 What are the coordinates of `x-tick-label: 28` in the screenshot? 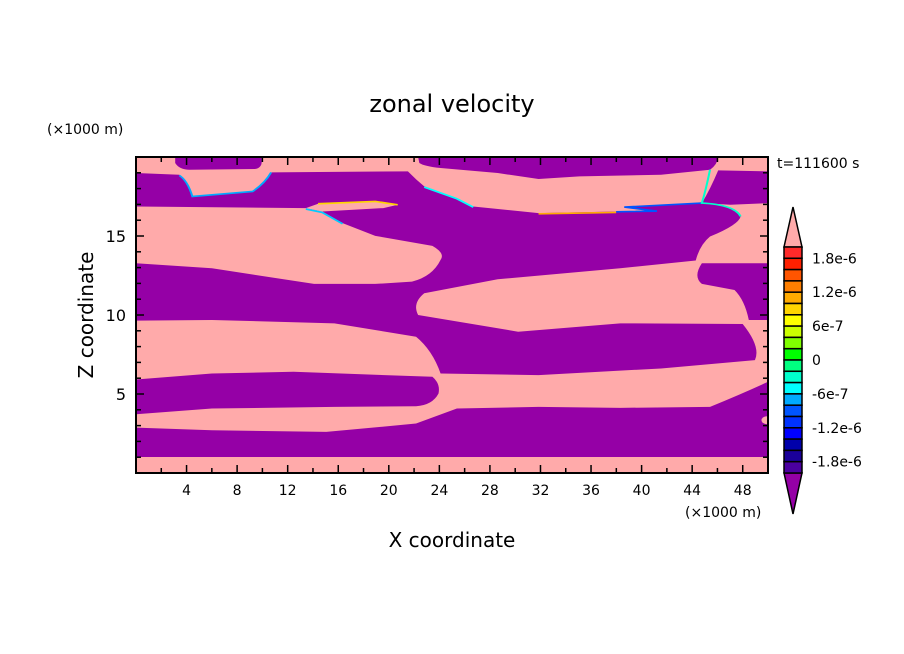 It's located at (490, 491).